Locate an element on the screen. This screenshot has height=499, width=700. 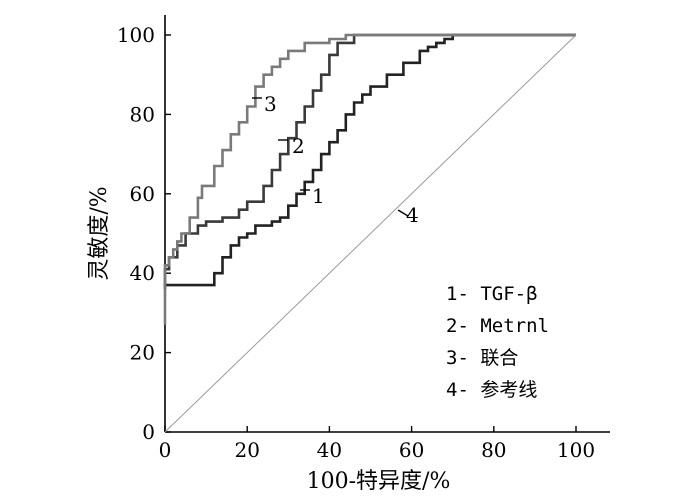
x-tick-label: 20 is located at coordinates (246, 450).